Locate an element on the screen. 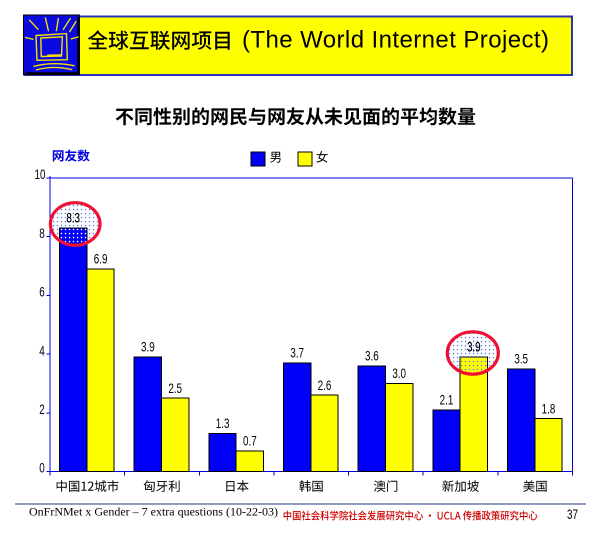  svg-text: 6 is located at coordinates (42, 292).